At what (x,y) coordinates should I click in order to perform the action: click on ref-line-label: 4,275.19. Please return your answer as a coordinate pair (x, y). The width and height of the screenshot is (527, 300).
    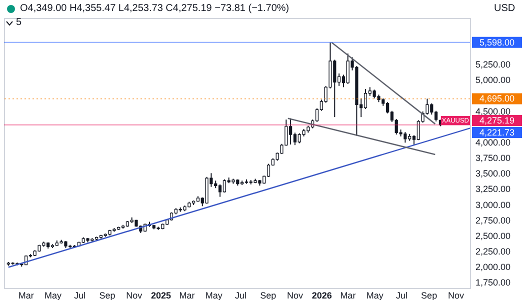
    Looking at the image, I should click on (497, 121).